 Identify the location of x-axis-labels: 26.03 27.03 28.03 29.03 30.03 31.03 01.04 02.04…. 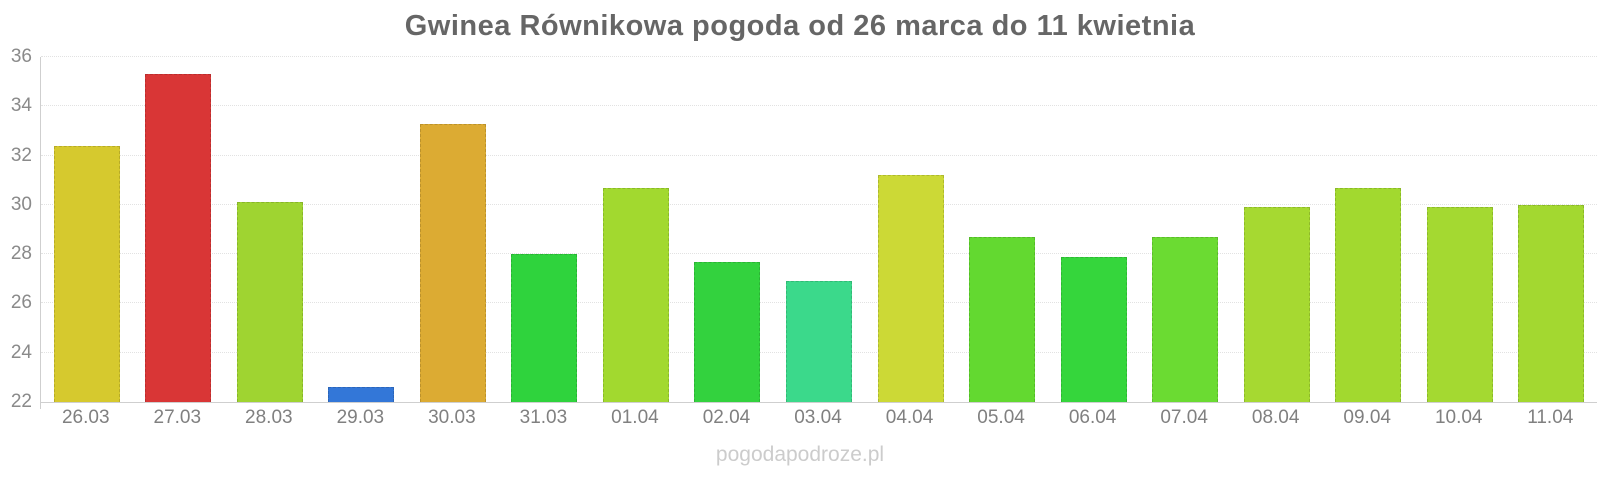
(818, 420).